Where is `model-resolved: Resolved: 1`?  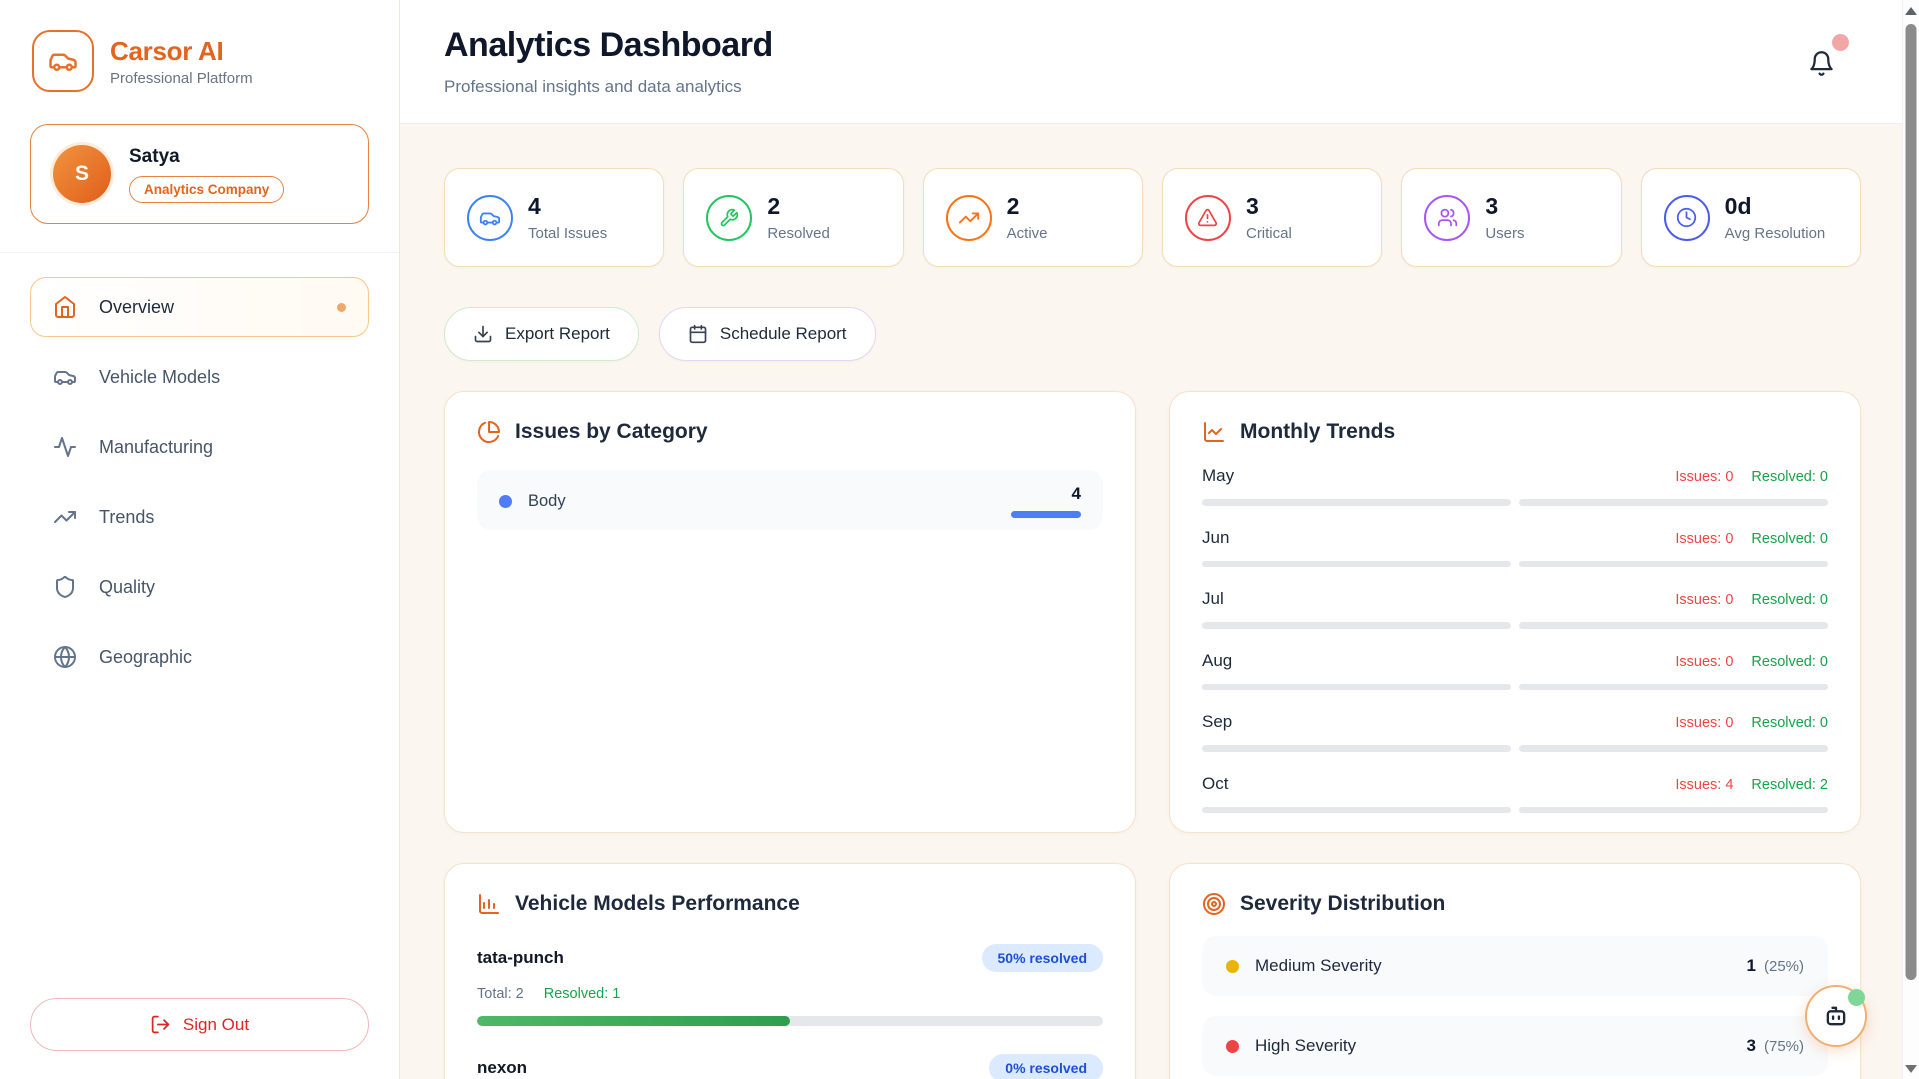
model-resolved: Resolved: 1 is located at coordinates (582, 994).